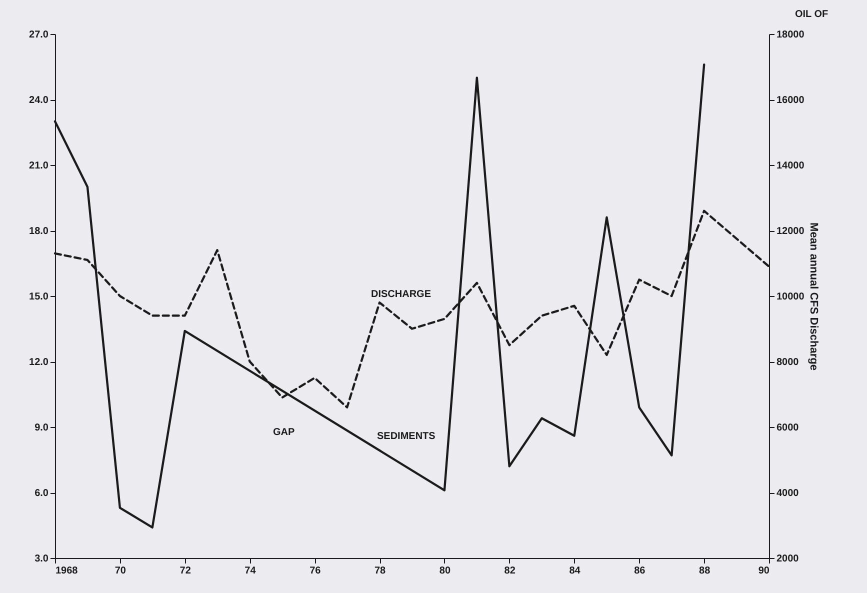 The width and height of the screenshot is (867, 593). I want to click on x-tick-label: 1968, so click(67, 571).